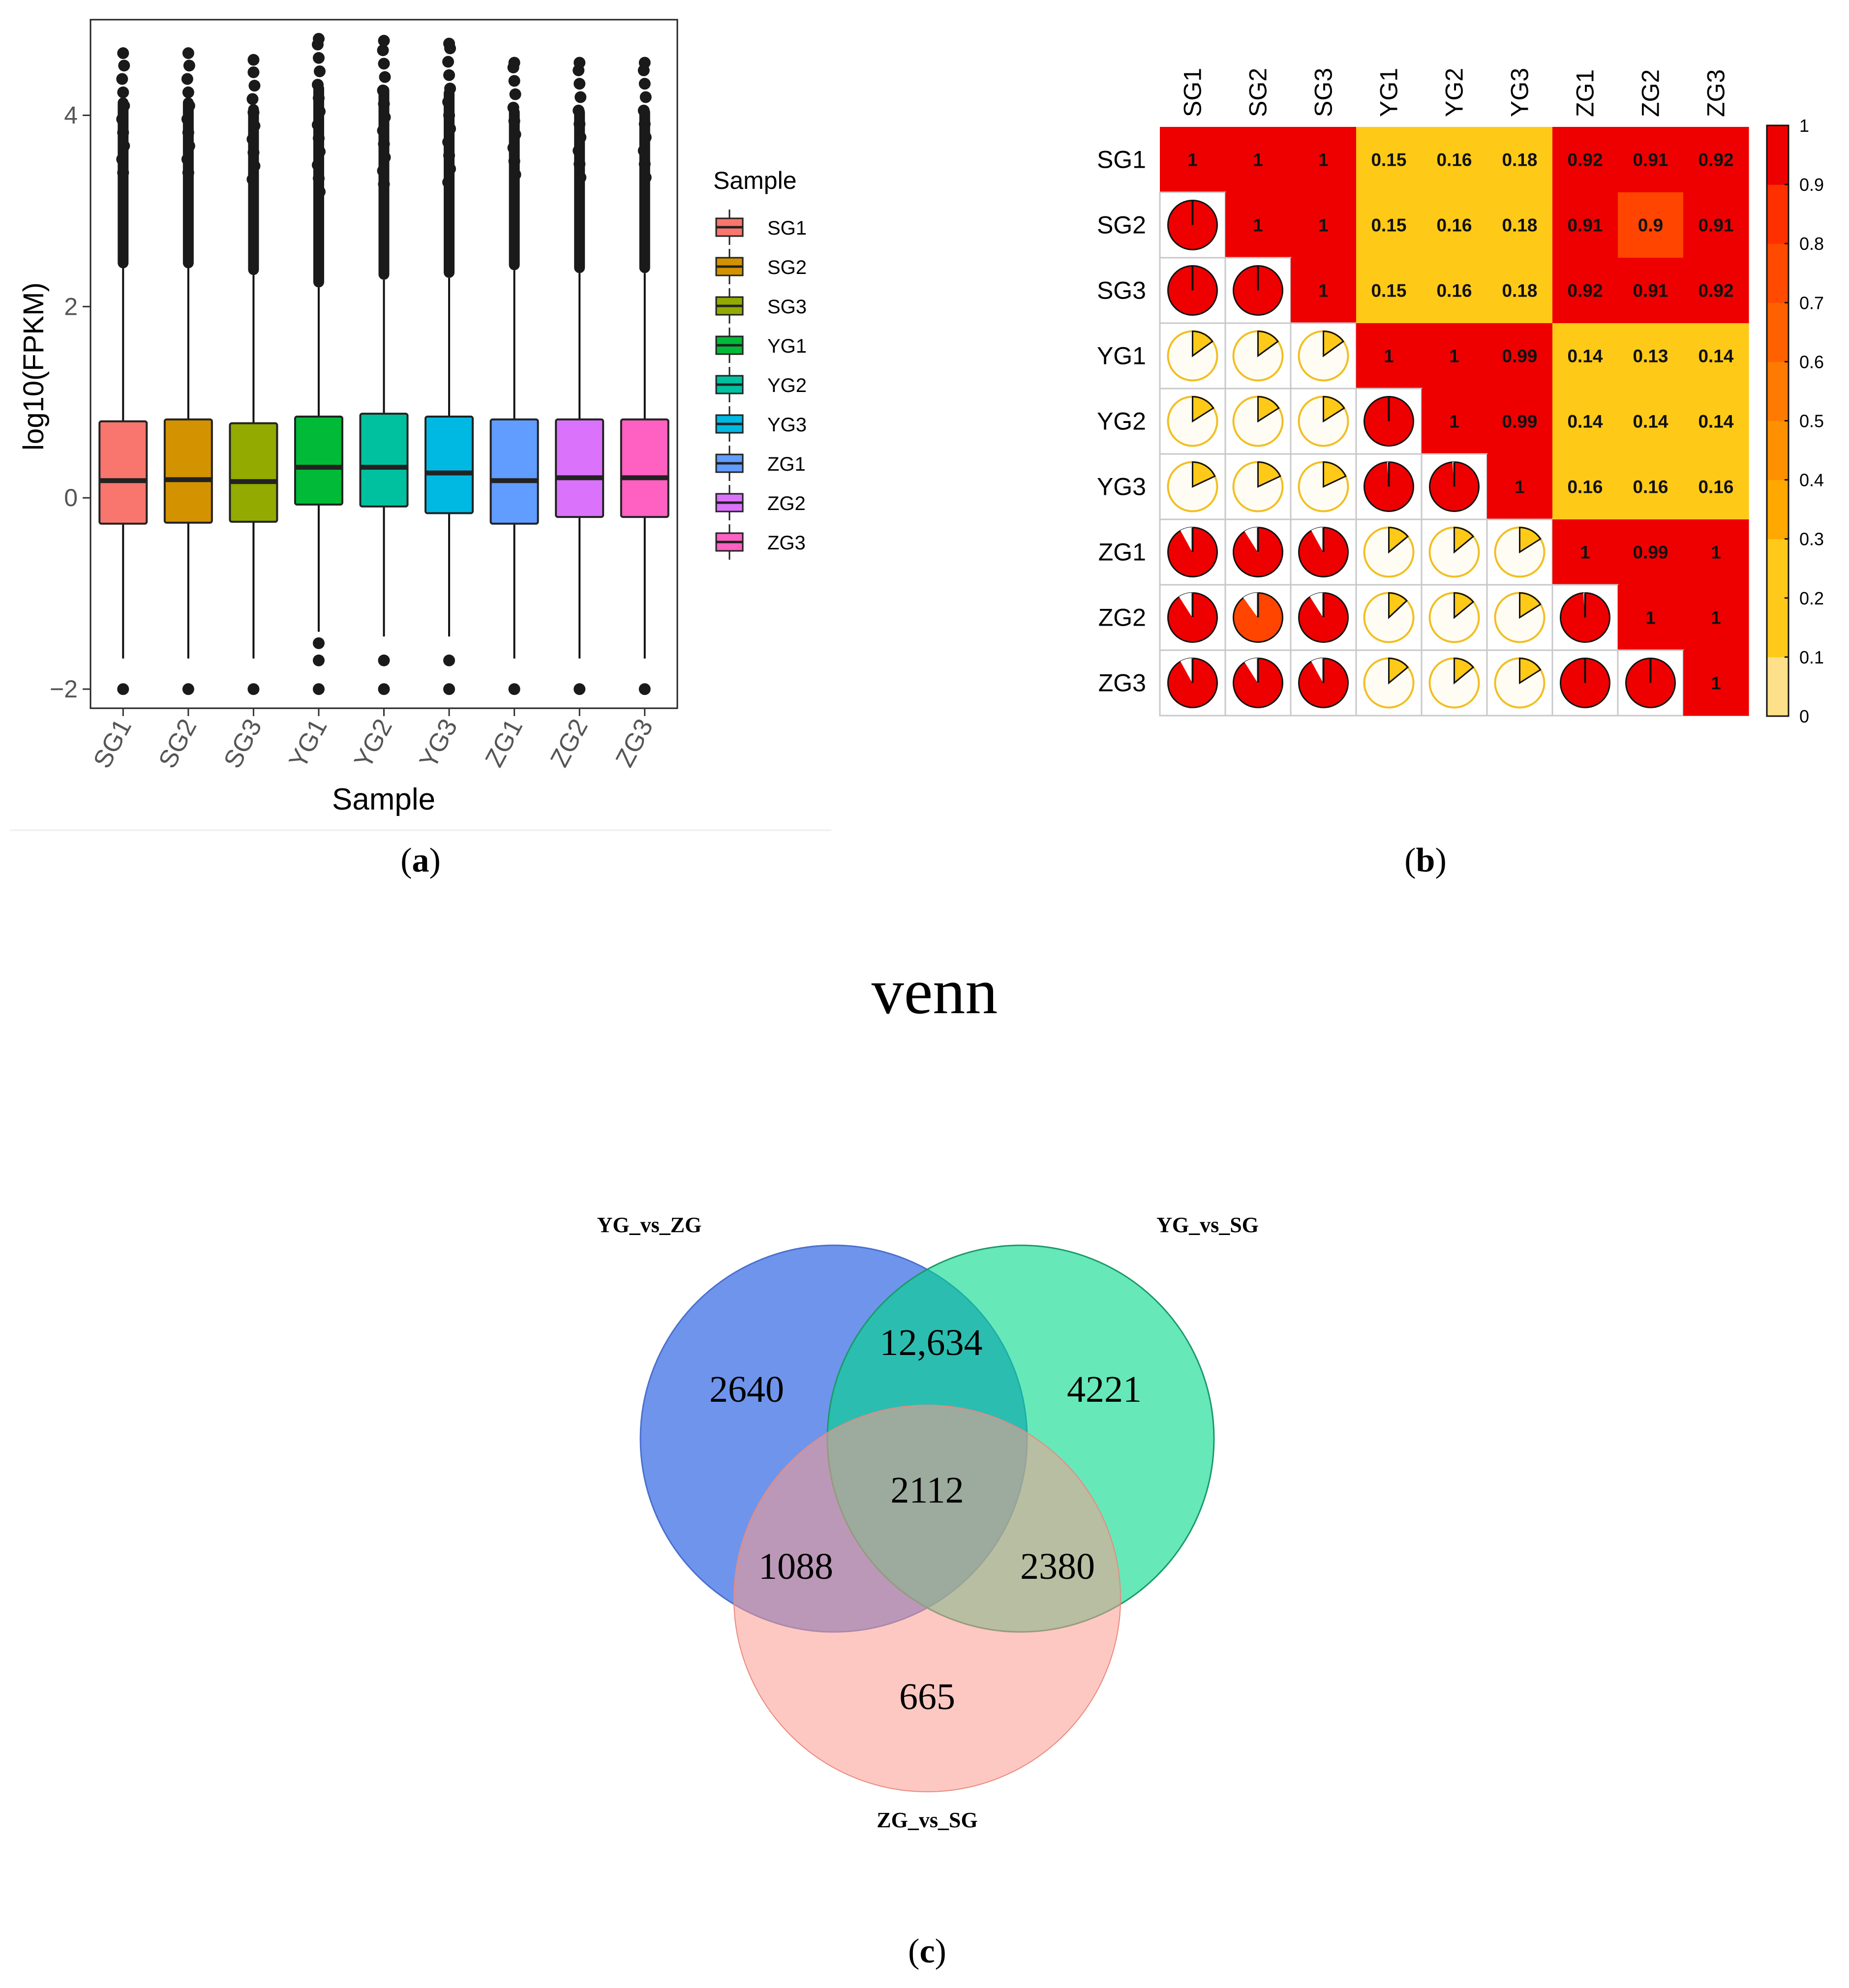 The width and height of the screenshot is (1849, 1988). What do you see at coordinates (1258, 160) in the screenshot?
I see `cell-sg1-sg2` at bounding box center [1258, 160].